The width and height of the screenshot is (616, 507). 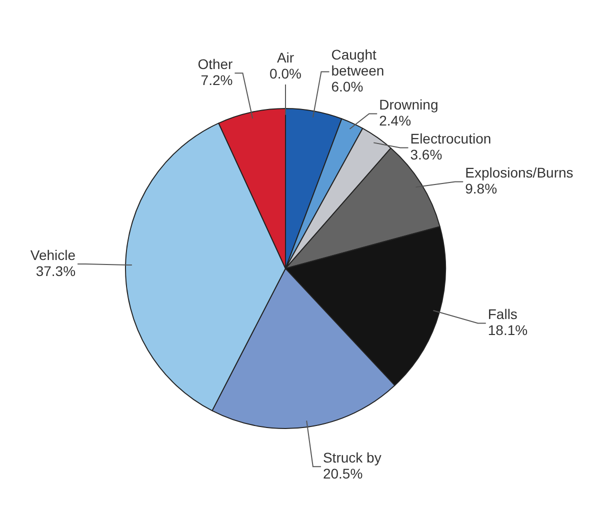 What do you see at coordinates (481, 188) in the screenshot?
I see `data-label: 9.8%` at bounding box center [481, 188].